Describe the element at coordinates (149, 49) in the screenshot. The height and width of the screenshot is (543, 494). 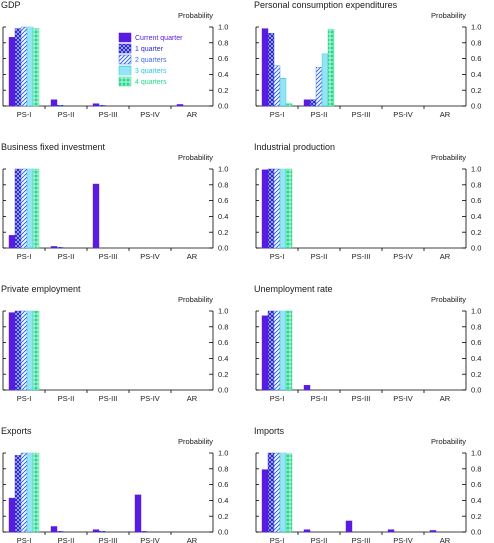
I see `legend-label: 1 quarter` at that location.